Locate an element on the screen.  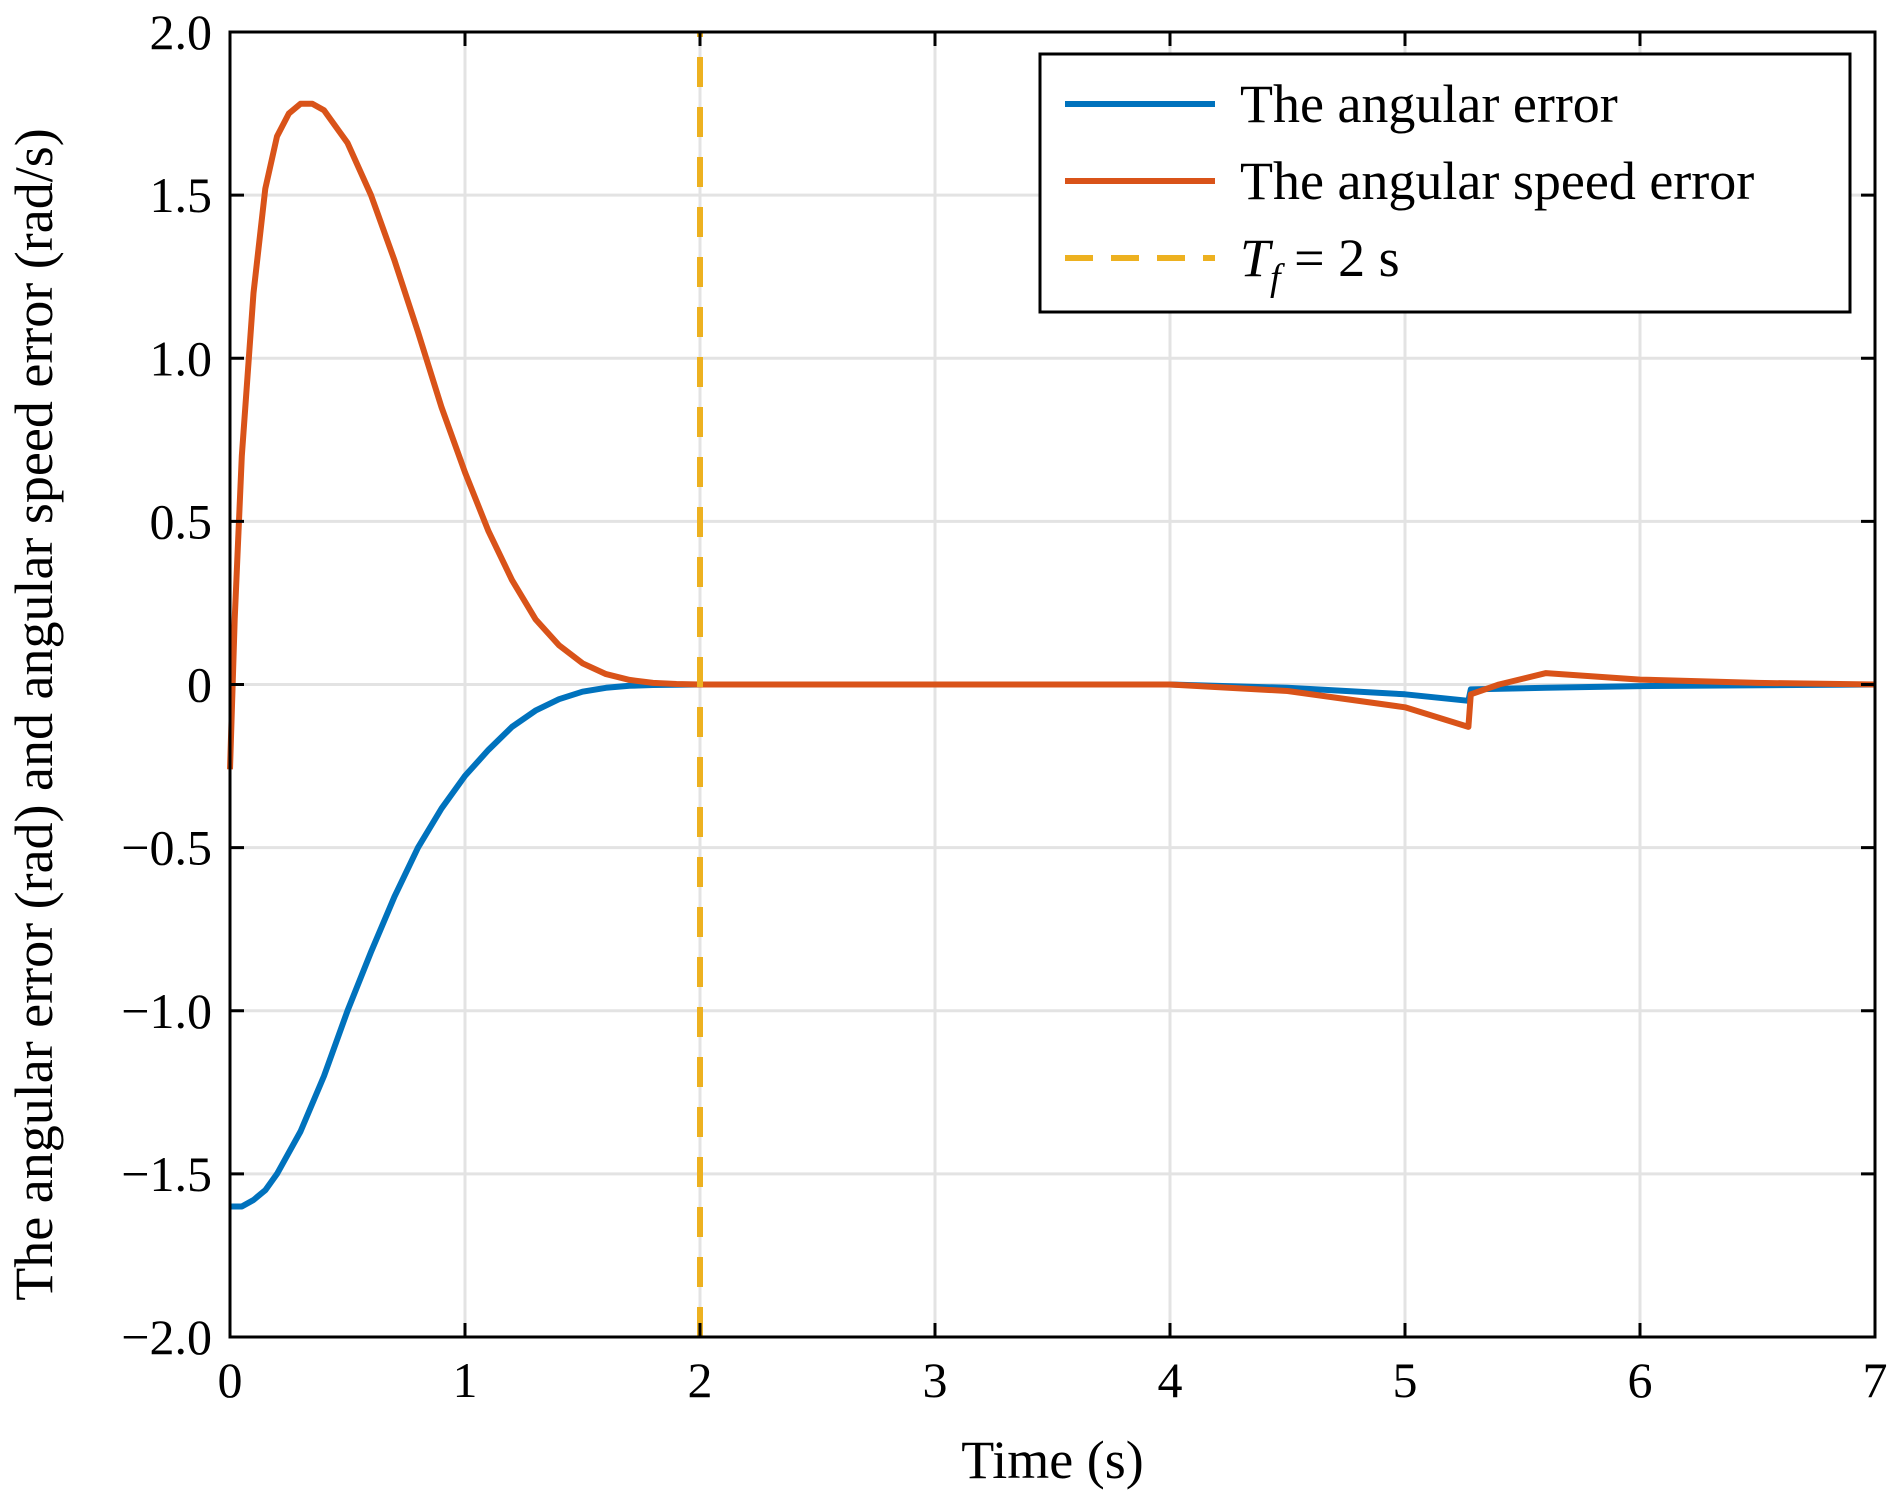
x-axis-label: Time (s) is located at coordinates (1052, 1460).